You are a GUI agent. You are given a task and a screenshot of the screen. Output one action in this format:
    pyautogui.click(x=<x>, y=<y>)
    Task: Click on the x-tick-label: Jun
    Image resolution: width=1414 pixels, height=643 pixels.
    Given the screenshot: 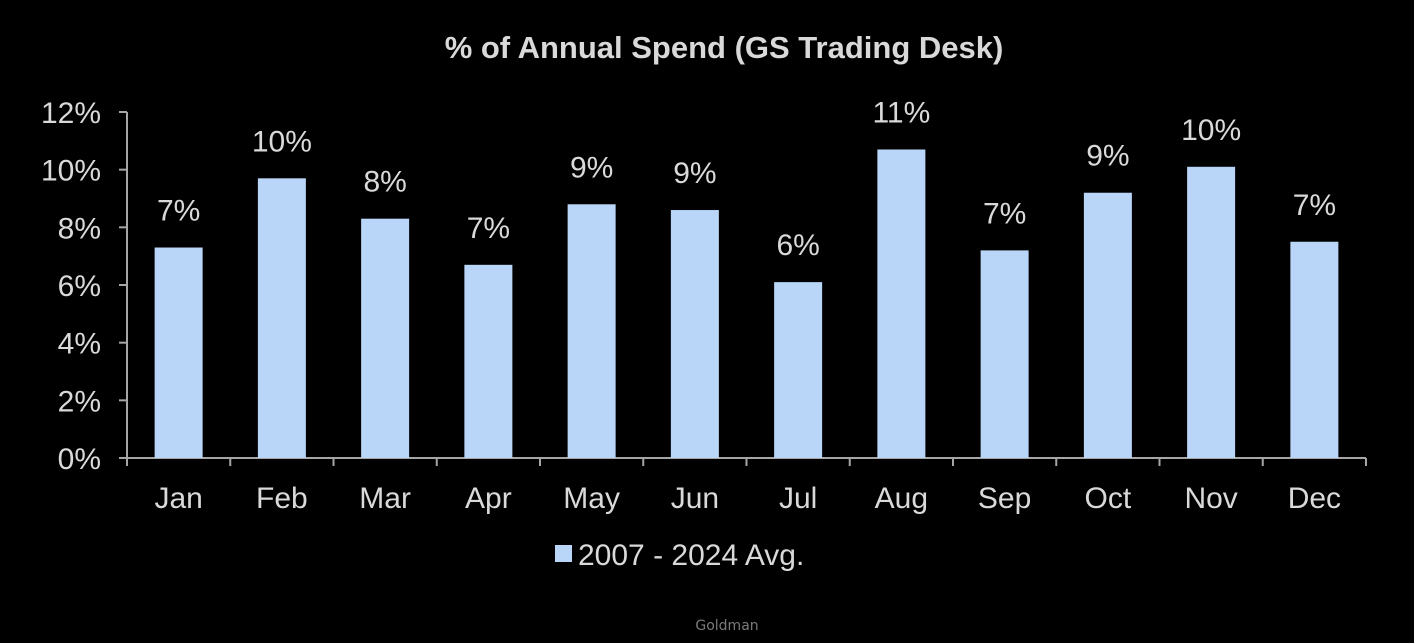 What is the action you would take?
    pyautogui.click(x=695, y=498)
    